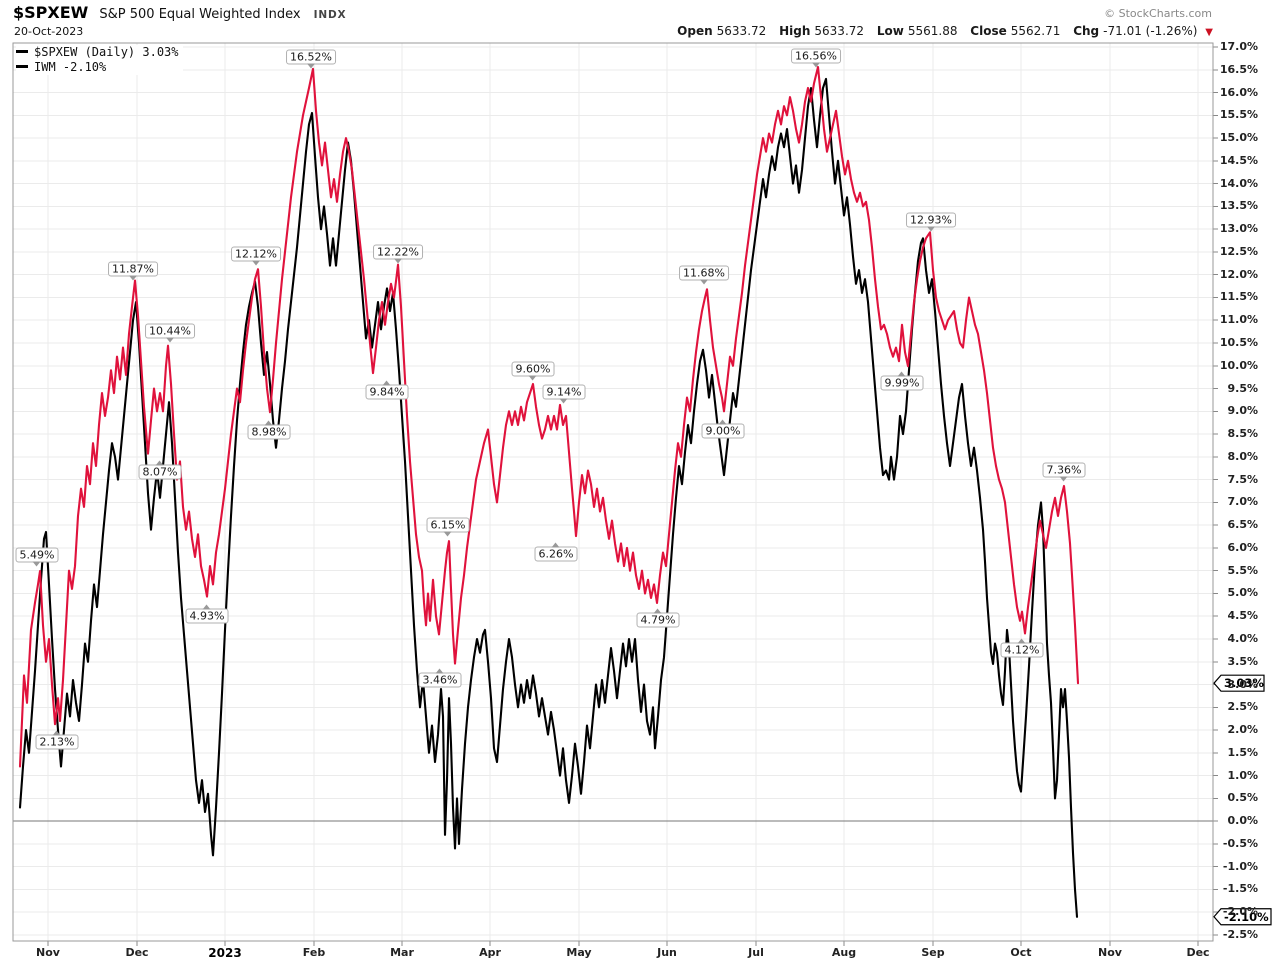  I want to click on legend: $SPXEW (Daily) 3.03% IWM -2.10%, so click(99, 60).